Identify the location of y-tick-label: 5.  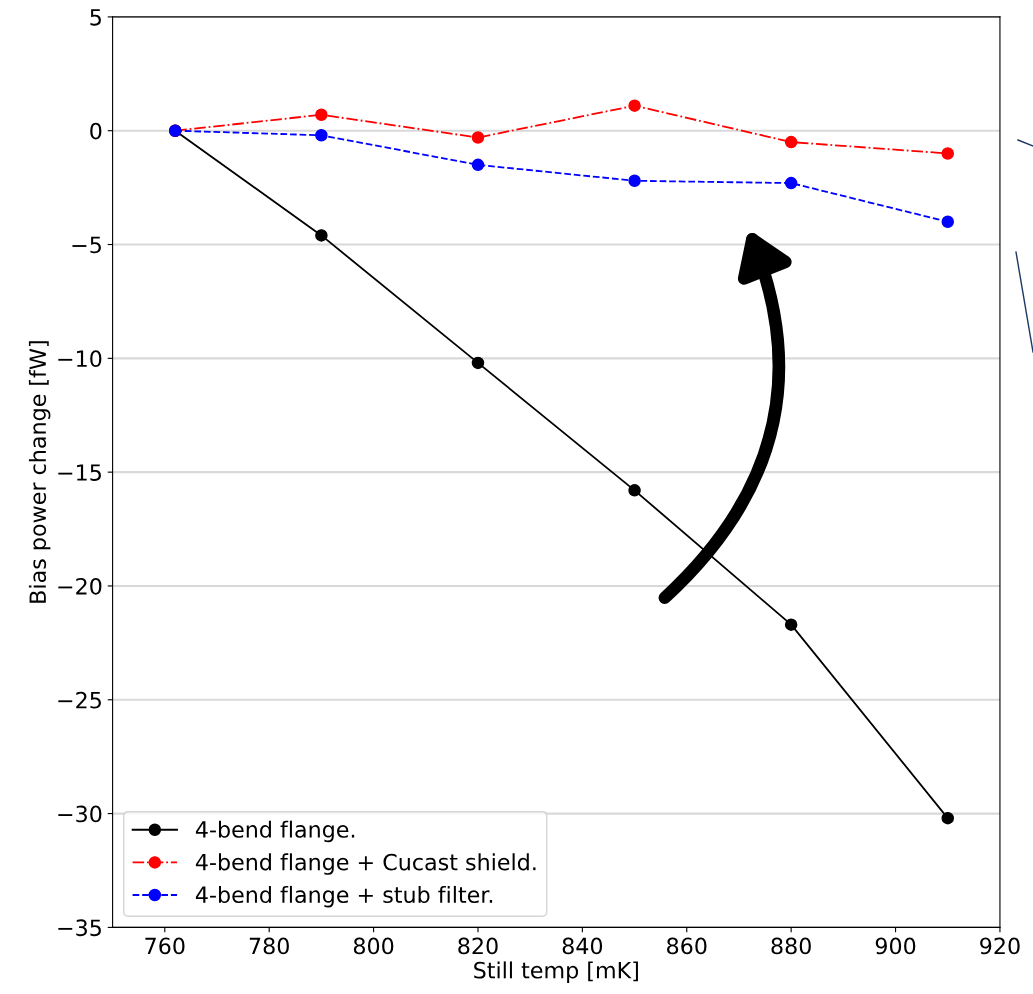
(95, 17).